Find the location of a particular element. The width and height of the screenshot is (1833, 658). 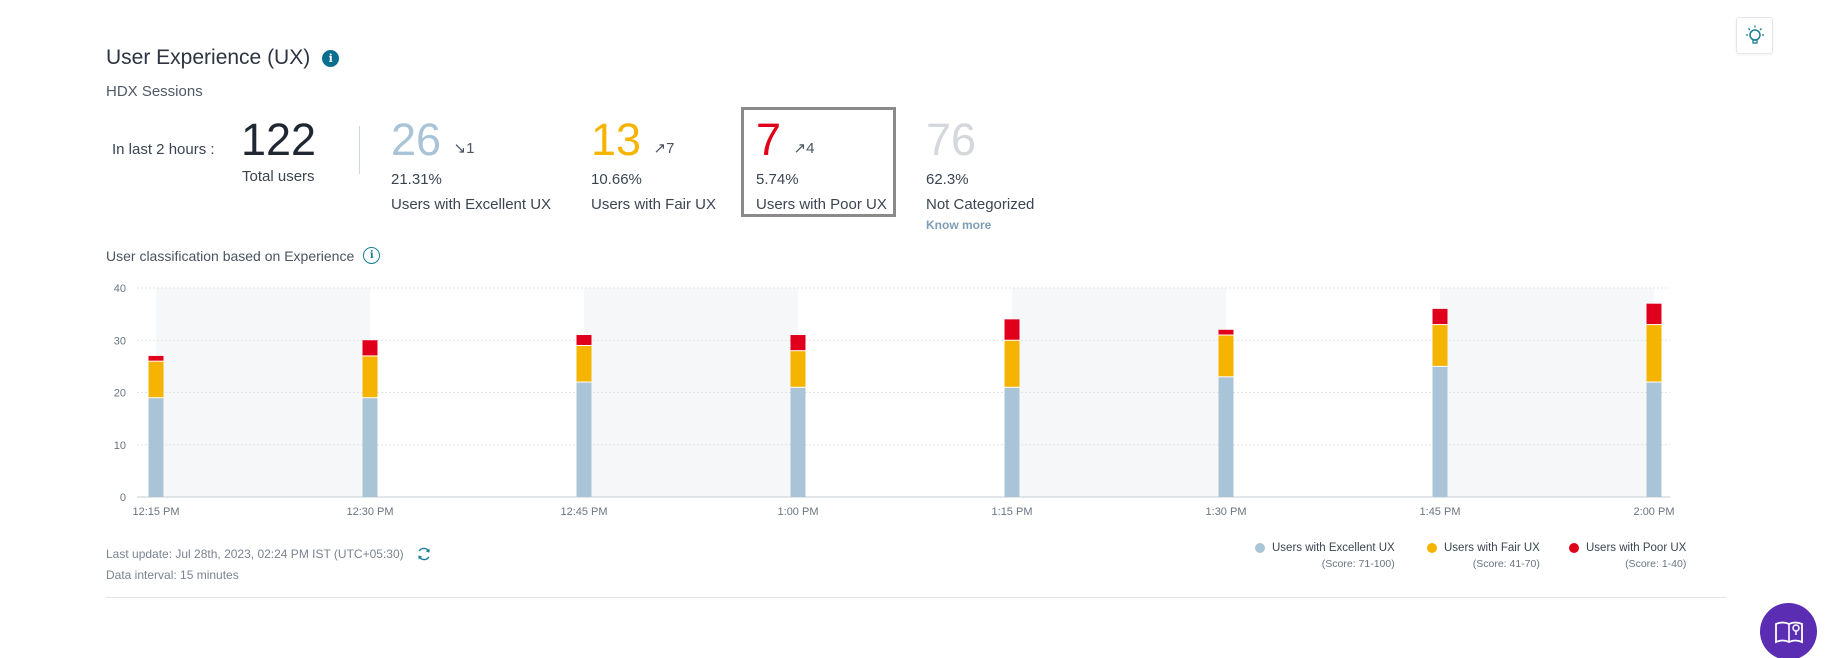

header: User Experience (UX) i is located at coordinates (223, 58).